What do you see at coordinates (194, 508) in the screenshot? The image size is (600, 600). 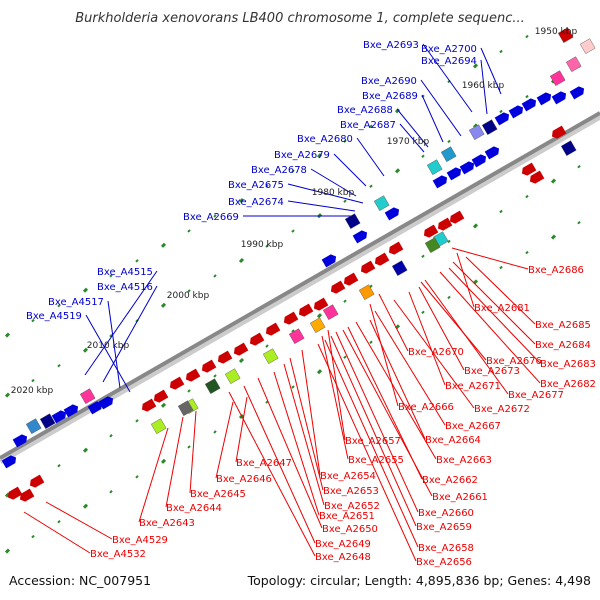 I see `gene-label-reverse: Bxe_A2644` at bounding box center [194, 508].